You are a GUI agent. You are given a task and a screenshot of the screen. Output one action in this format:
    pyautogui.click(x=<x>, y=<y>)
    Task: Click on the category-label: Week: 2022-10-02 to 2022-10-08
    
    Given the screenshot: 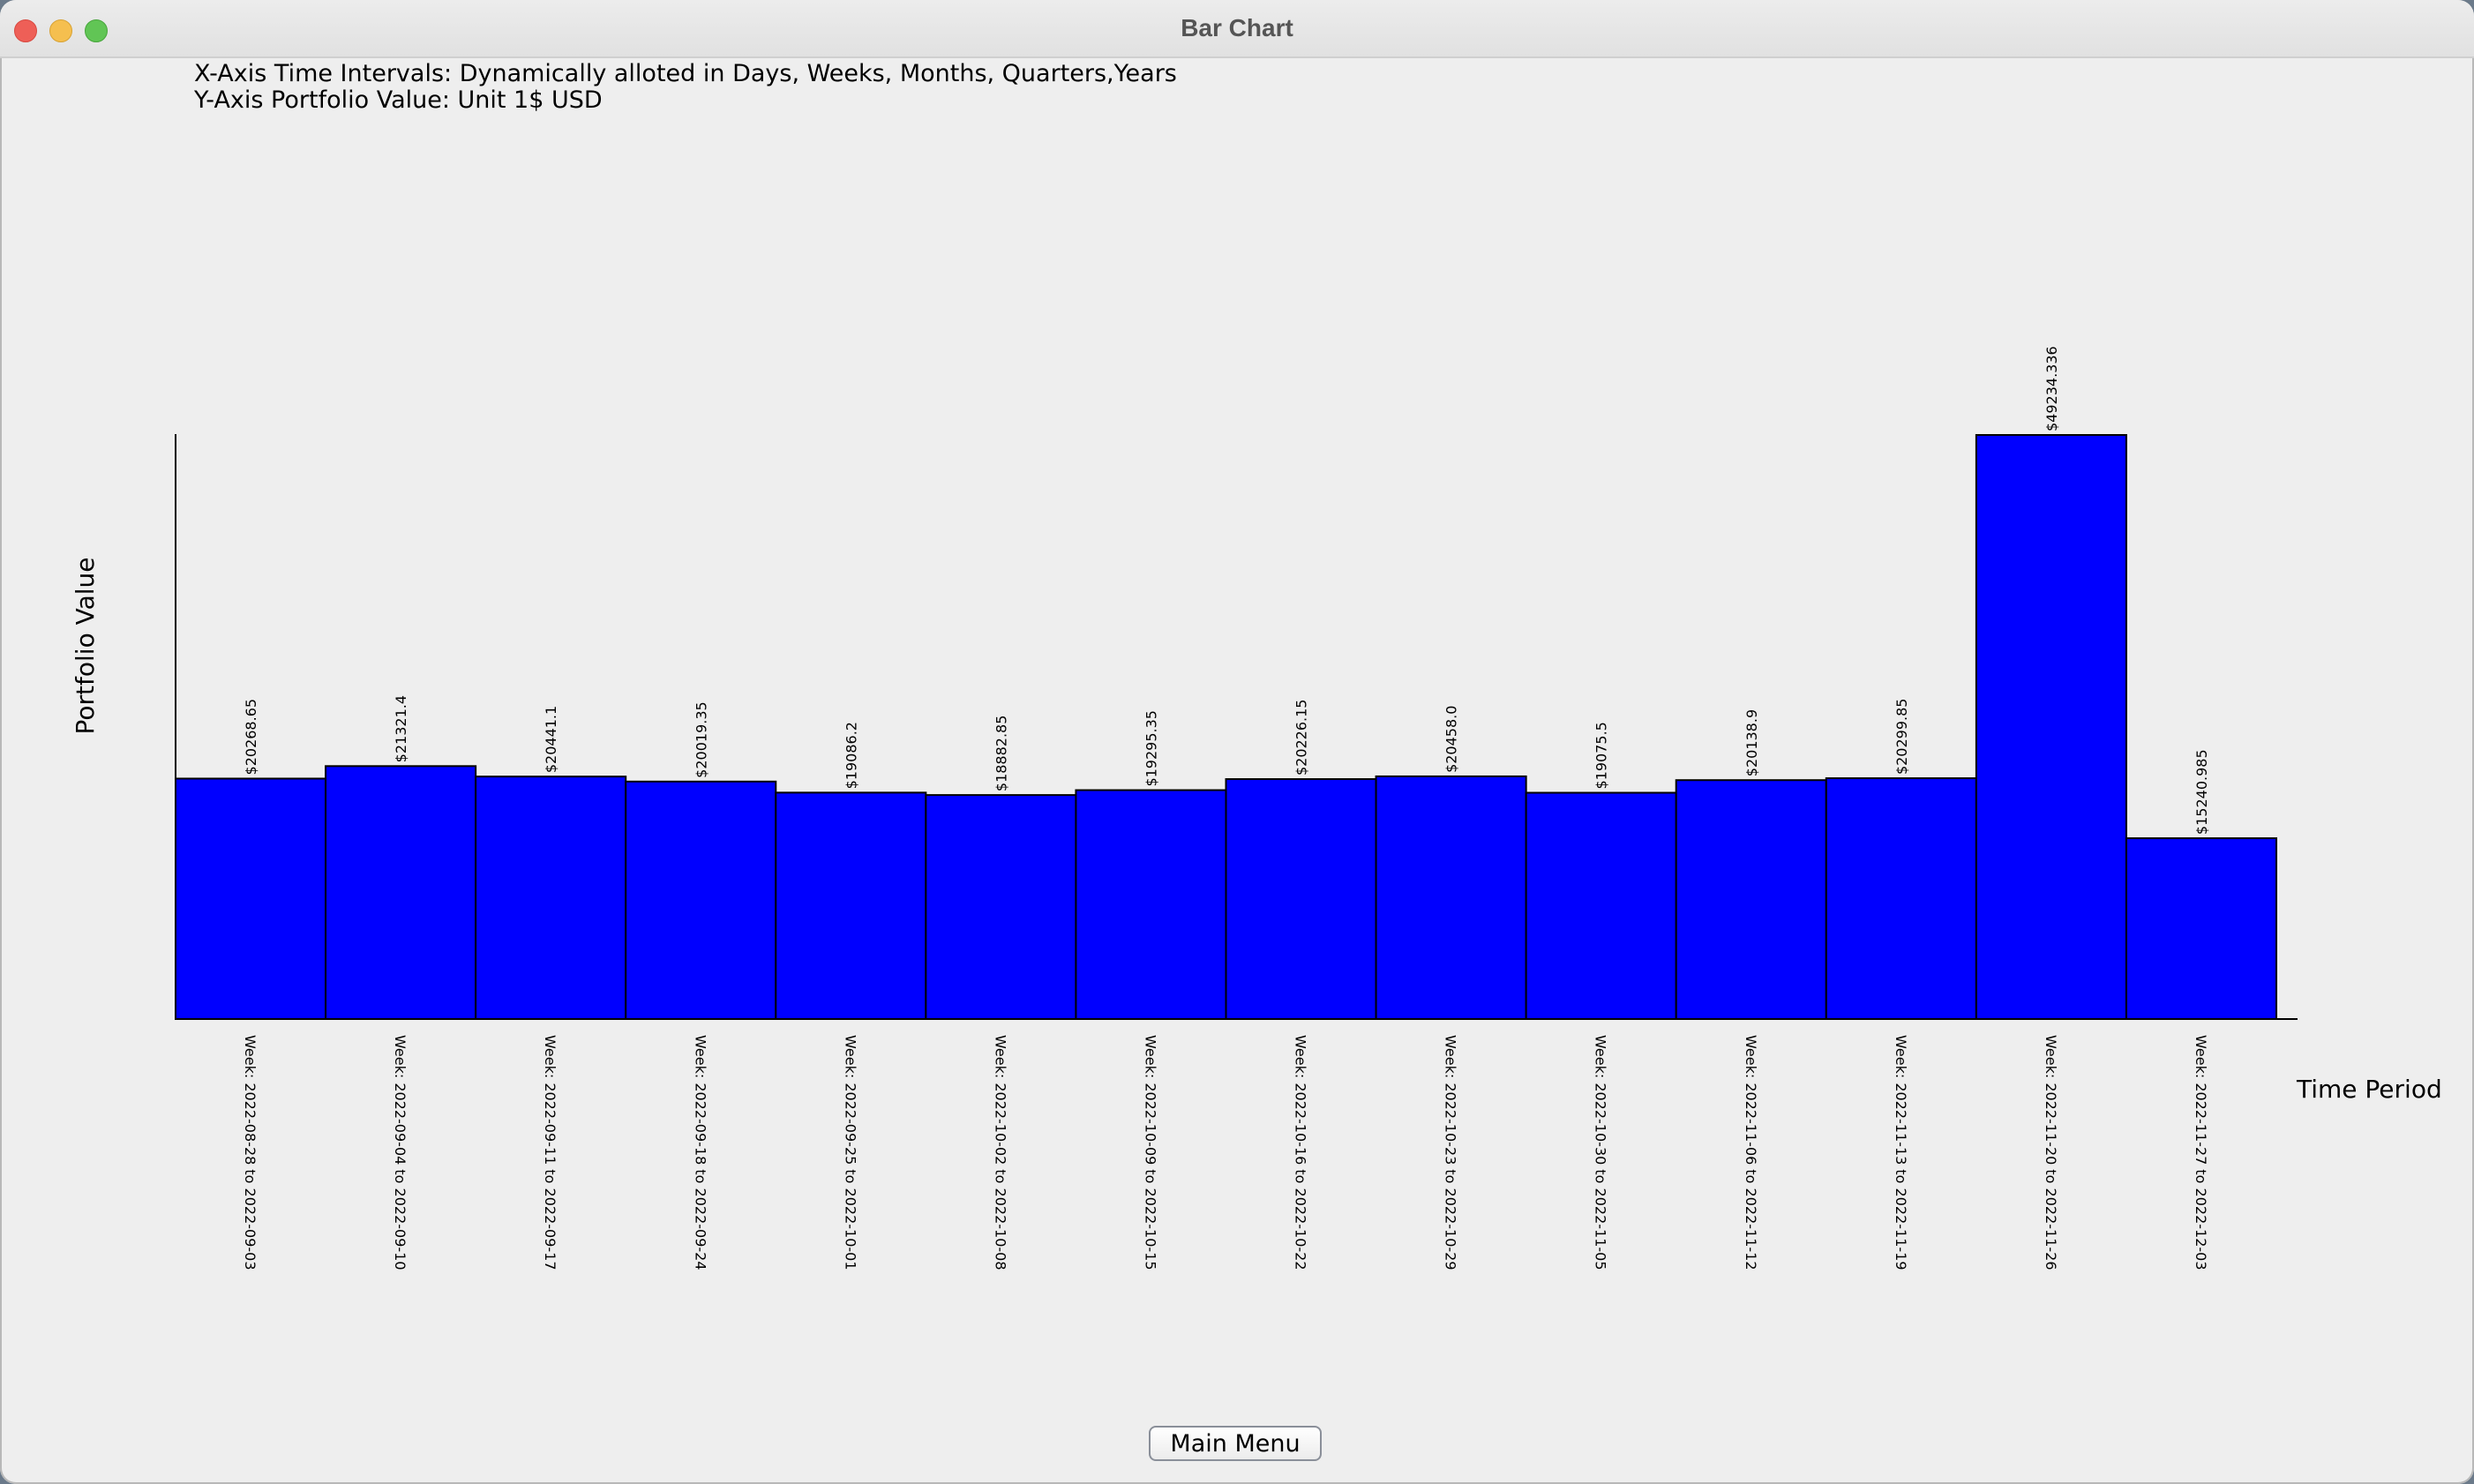 What is the action you would take?
    pyautogui.click(x=1000, y=1152)
    